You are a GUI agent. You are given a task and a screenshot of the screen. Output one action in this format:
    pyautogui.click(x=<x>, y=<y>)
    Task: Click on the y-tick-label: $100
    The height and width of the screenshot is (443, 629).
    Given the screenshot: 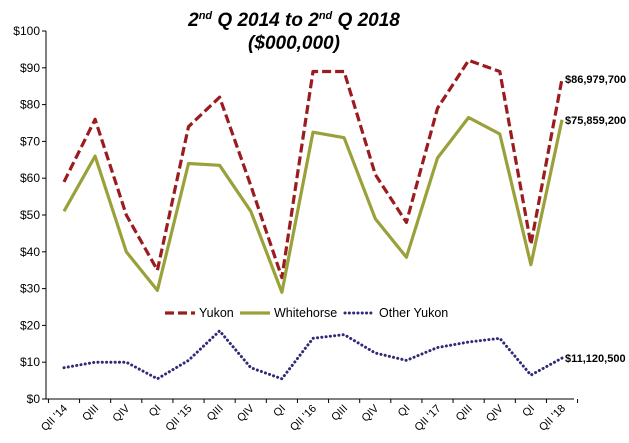 What is the action you would take?
    pyautogui.click(x=26, y=31)
    